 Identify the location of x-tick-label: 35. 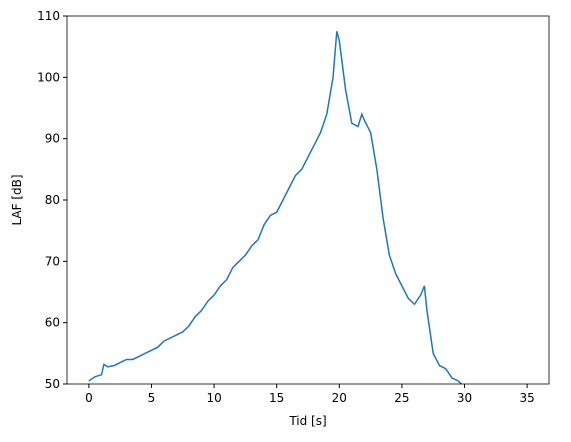
(526, 398).